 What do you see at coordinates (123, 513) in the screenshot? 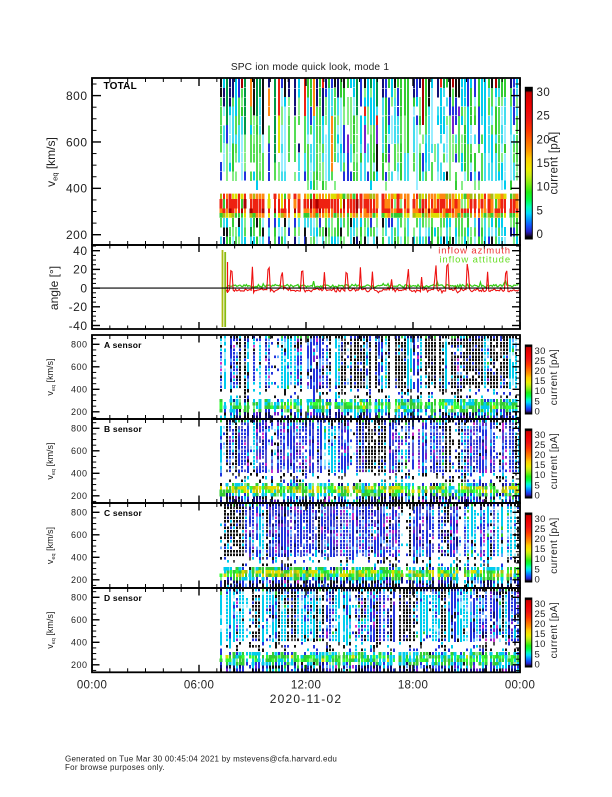
I see `svg-text: C sensor` at bounding box center [123, 513].